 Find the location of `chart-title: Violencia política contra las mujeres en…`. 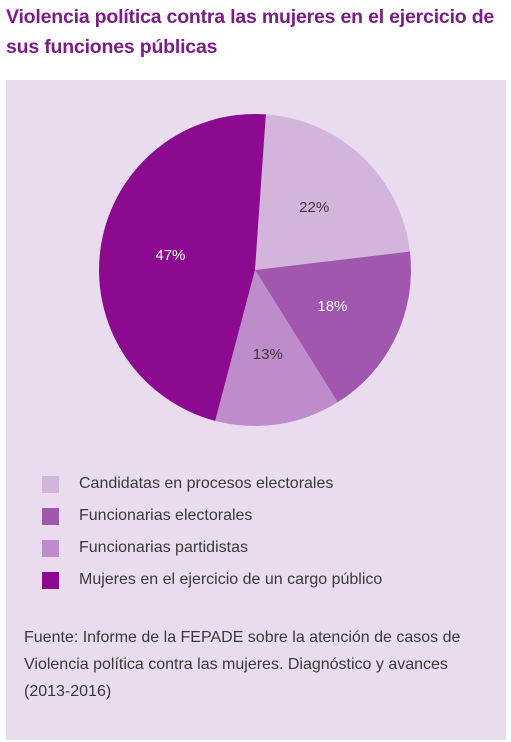

chart-title: Violencia política contra las mujeres en… is located at coordinates (250, 32).